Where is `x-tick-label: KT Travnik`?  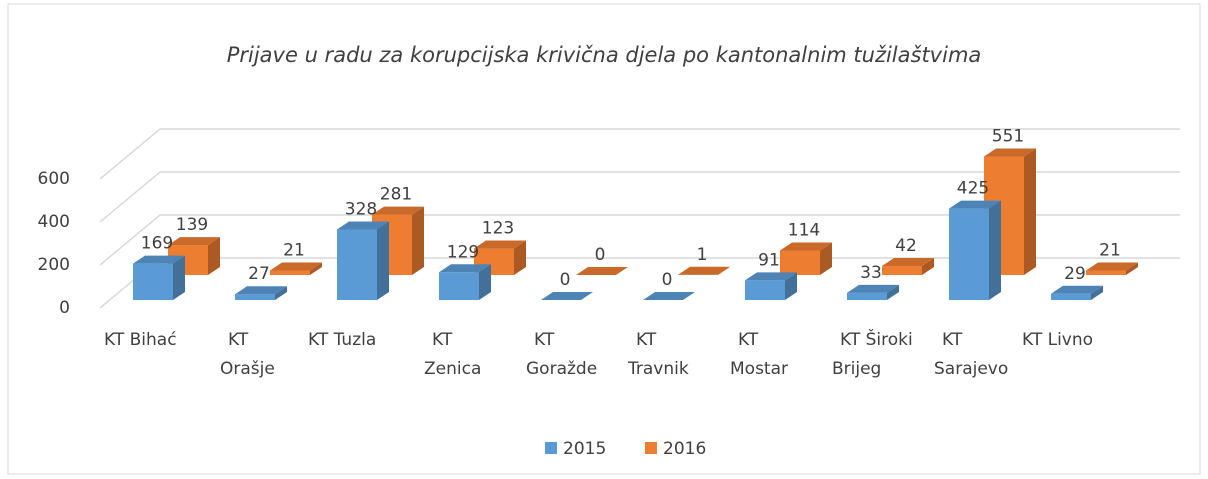 x-tick-label: KT Travnik is located at coordinates (658, 354).